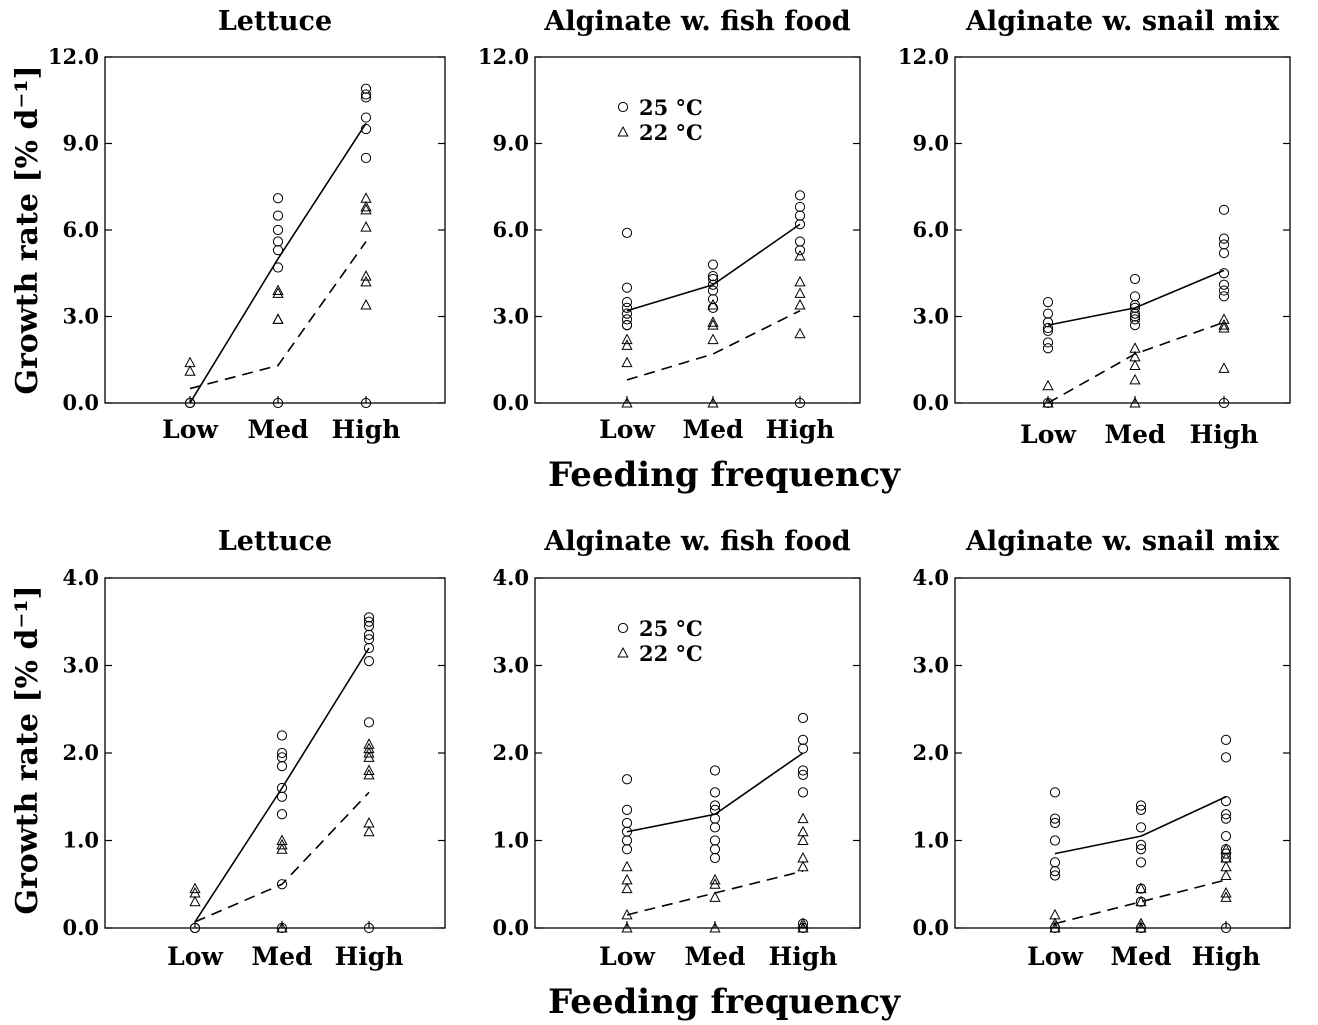  What do you see at coordinates (282, 857) in the screenshot?
I see `series-line-22-c` at bounding box center [282, 857].